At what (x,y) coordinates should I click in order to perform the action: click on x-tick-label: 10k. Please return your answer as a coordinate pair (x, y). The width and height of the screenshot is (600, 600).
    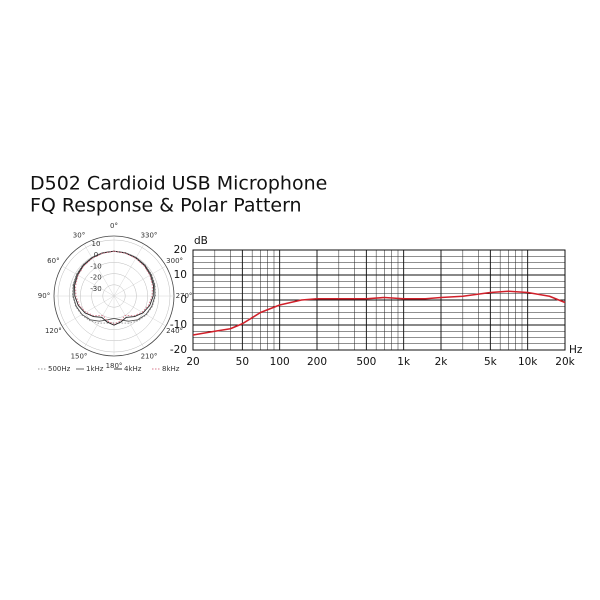
    Looking at the image, I should click on (528, 362).